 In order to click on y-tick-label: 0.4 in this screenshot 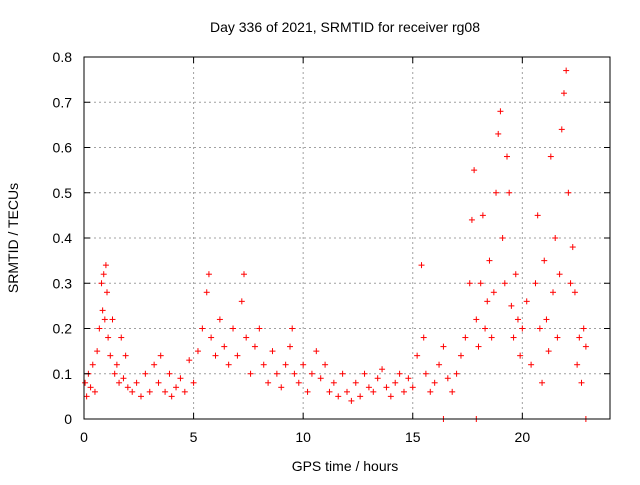, I will do `click(63, 238)`.